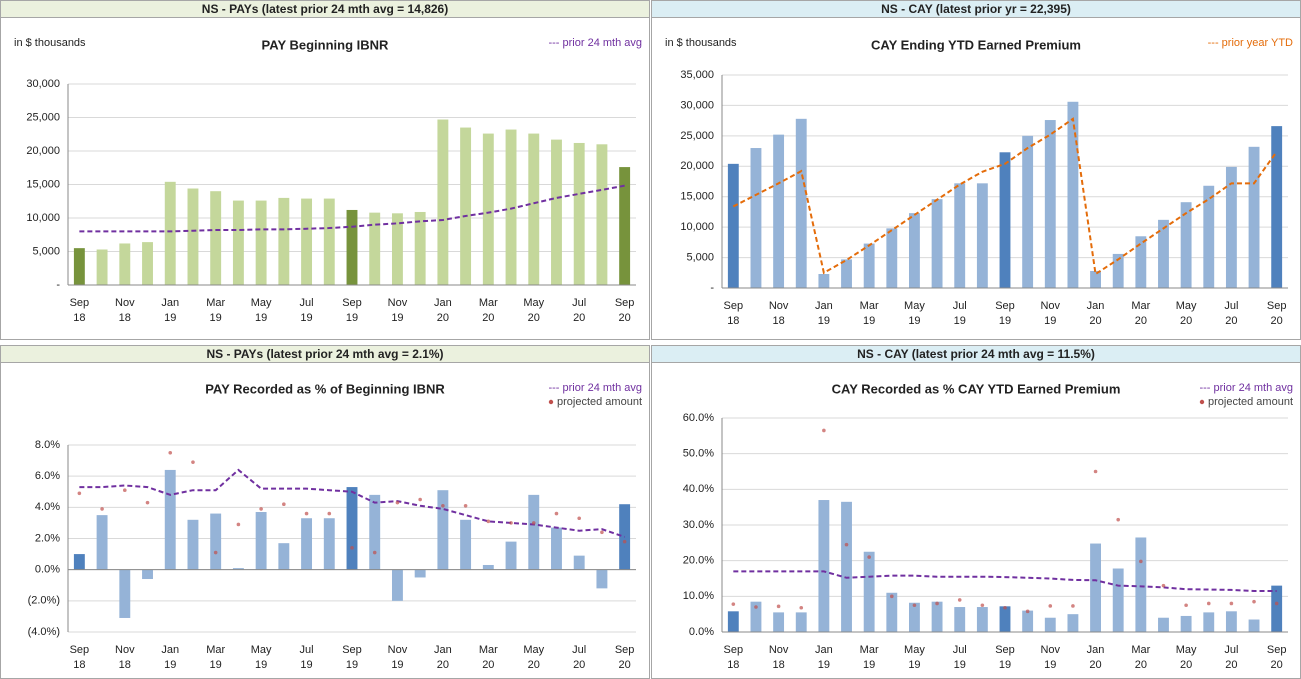 The width and height of the screenshot is (1301, 679). What do you see at coordinates (1005, 581) in the screenshot?
I see `avg-line` at bounding box center [1005, 581].